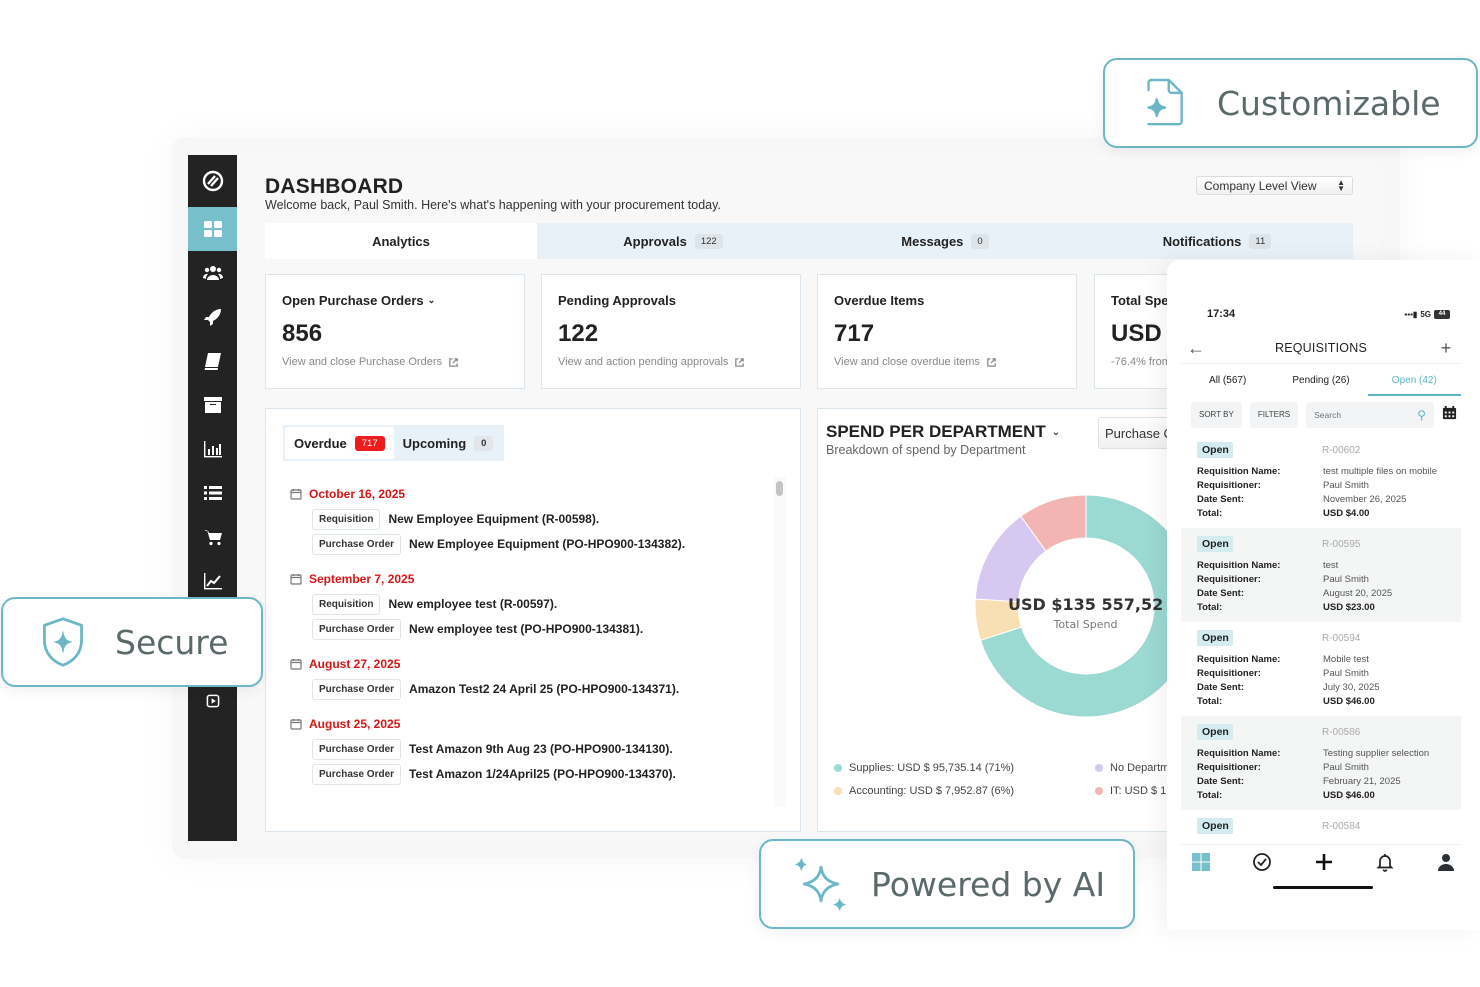 The height and width of the screenshot is (987, 1480). I want to click on field-label: Date Sent:, so click(1220, 687).